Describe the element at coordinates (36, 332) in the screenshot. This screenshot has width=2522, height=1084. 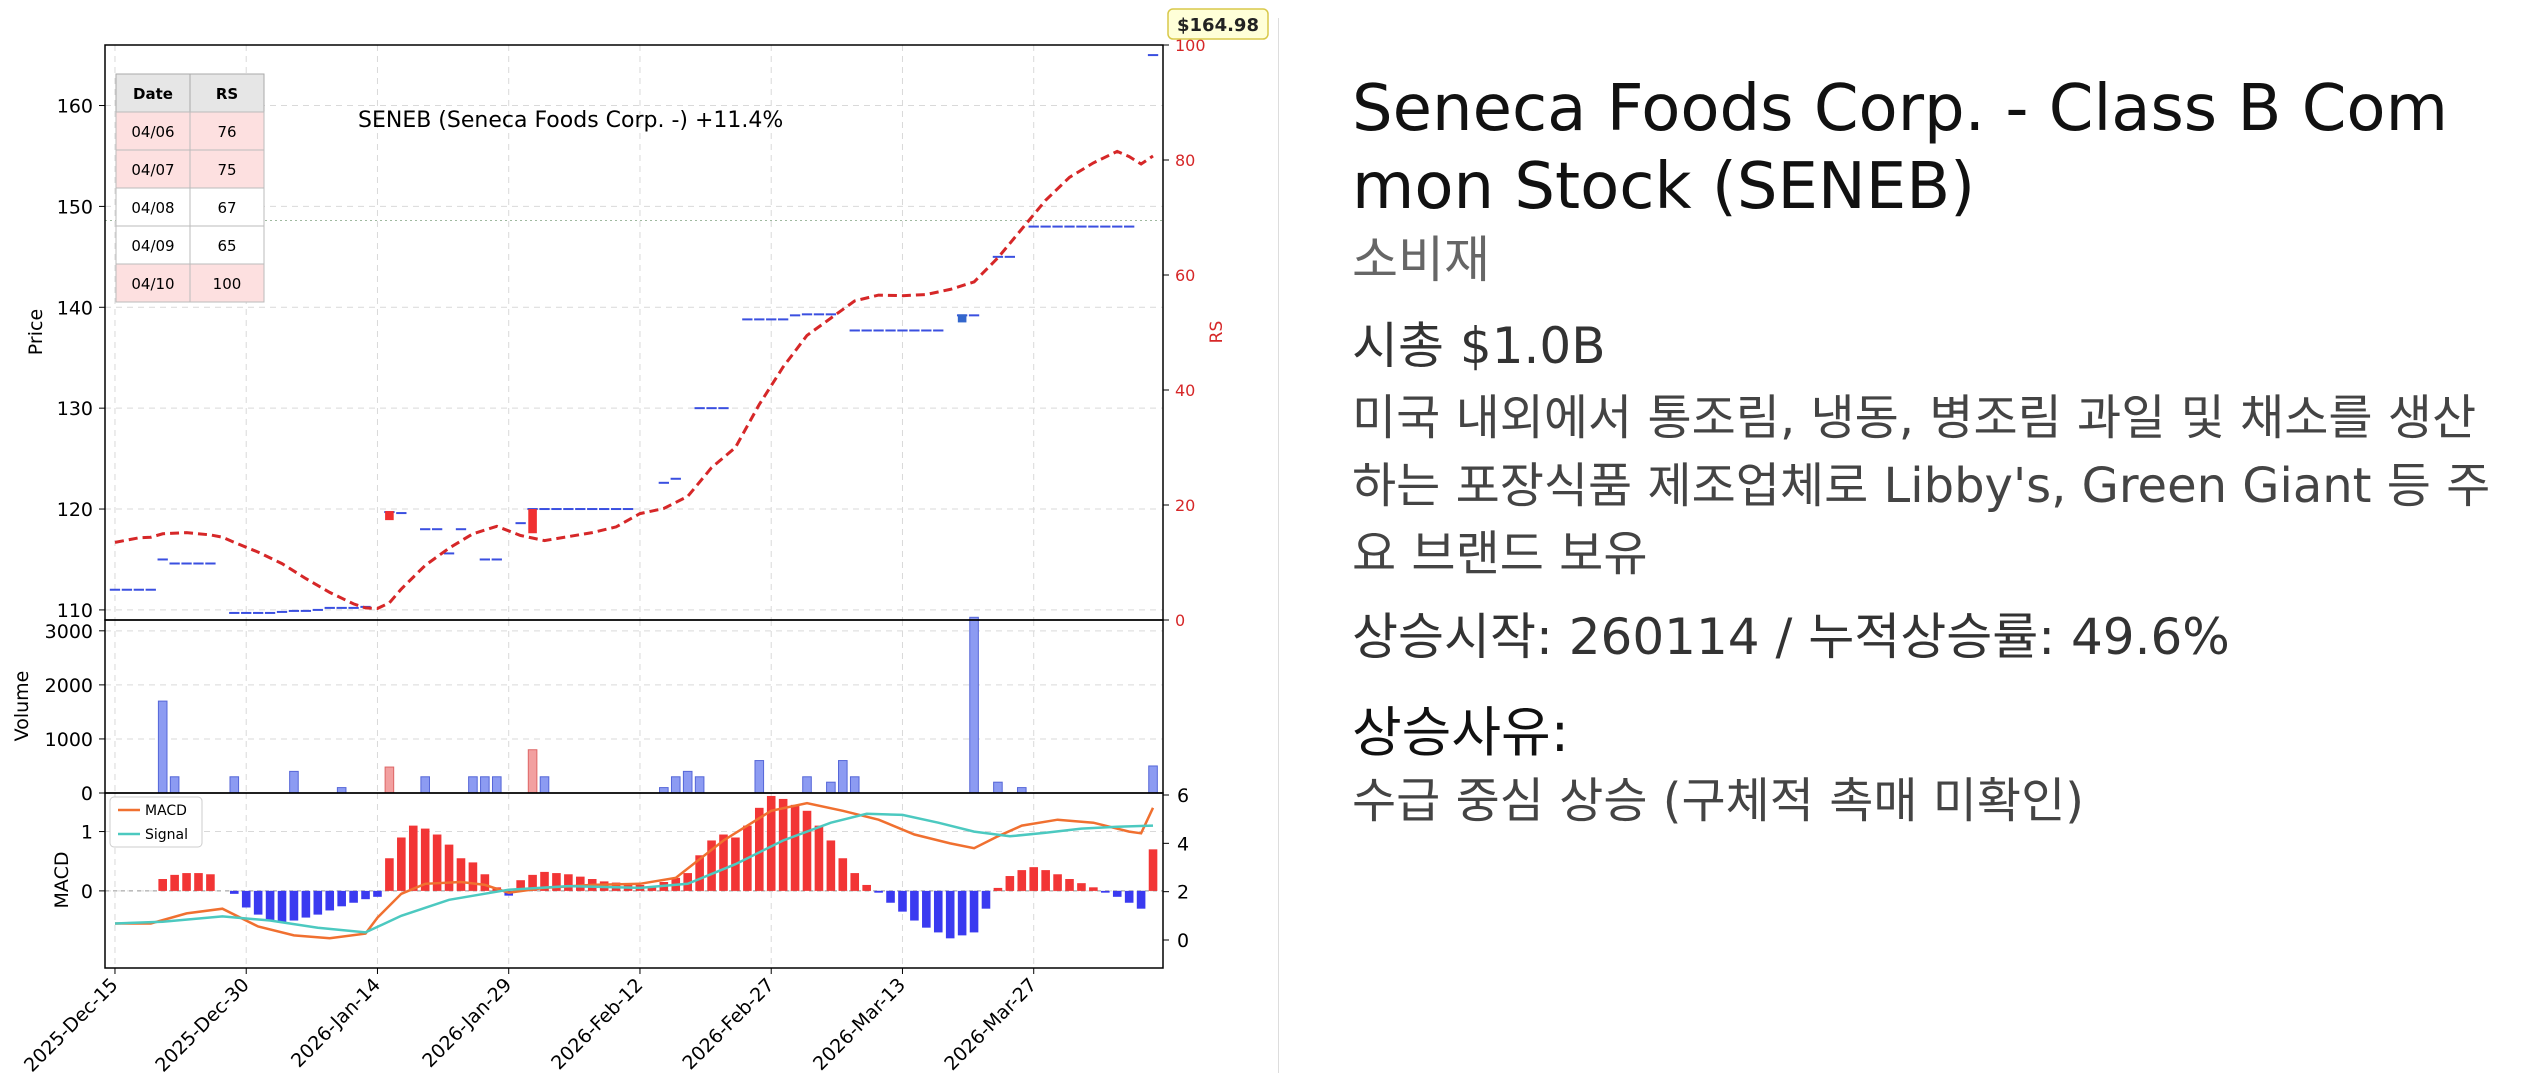
I see `price-axis-label: Price` at that location.